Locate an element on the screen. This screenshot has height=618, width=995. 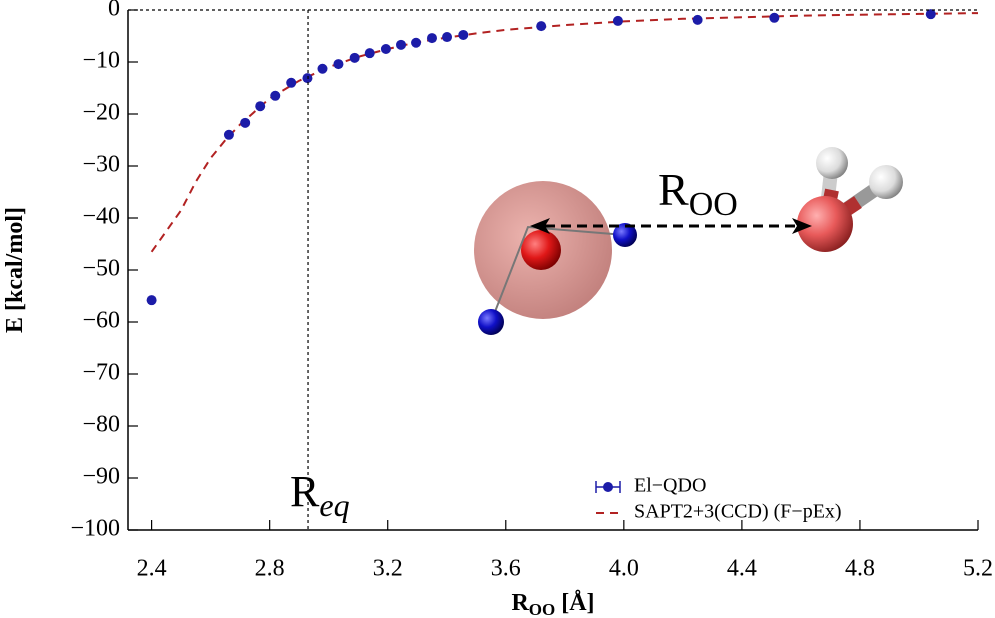
legend-label: SAPT2+3(CCD) (F−pEx) is located at coordinates (738, 512).